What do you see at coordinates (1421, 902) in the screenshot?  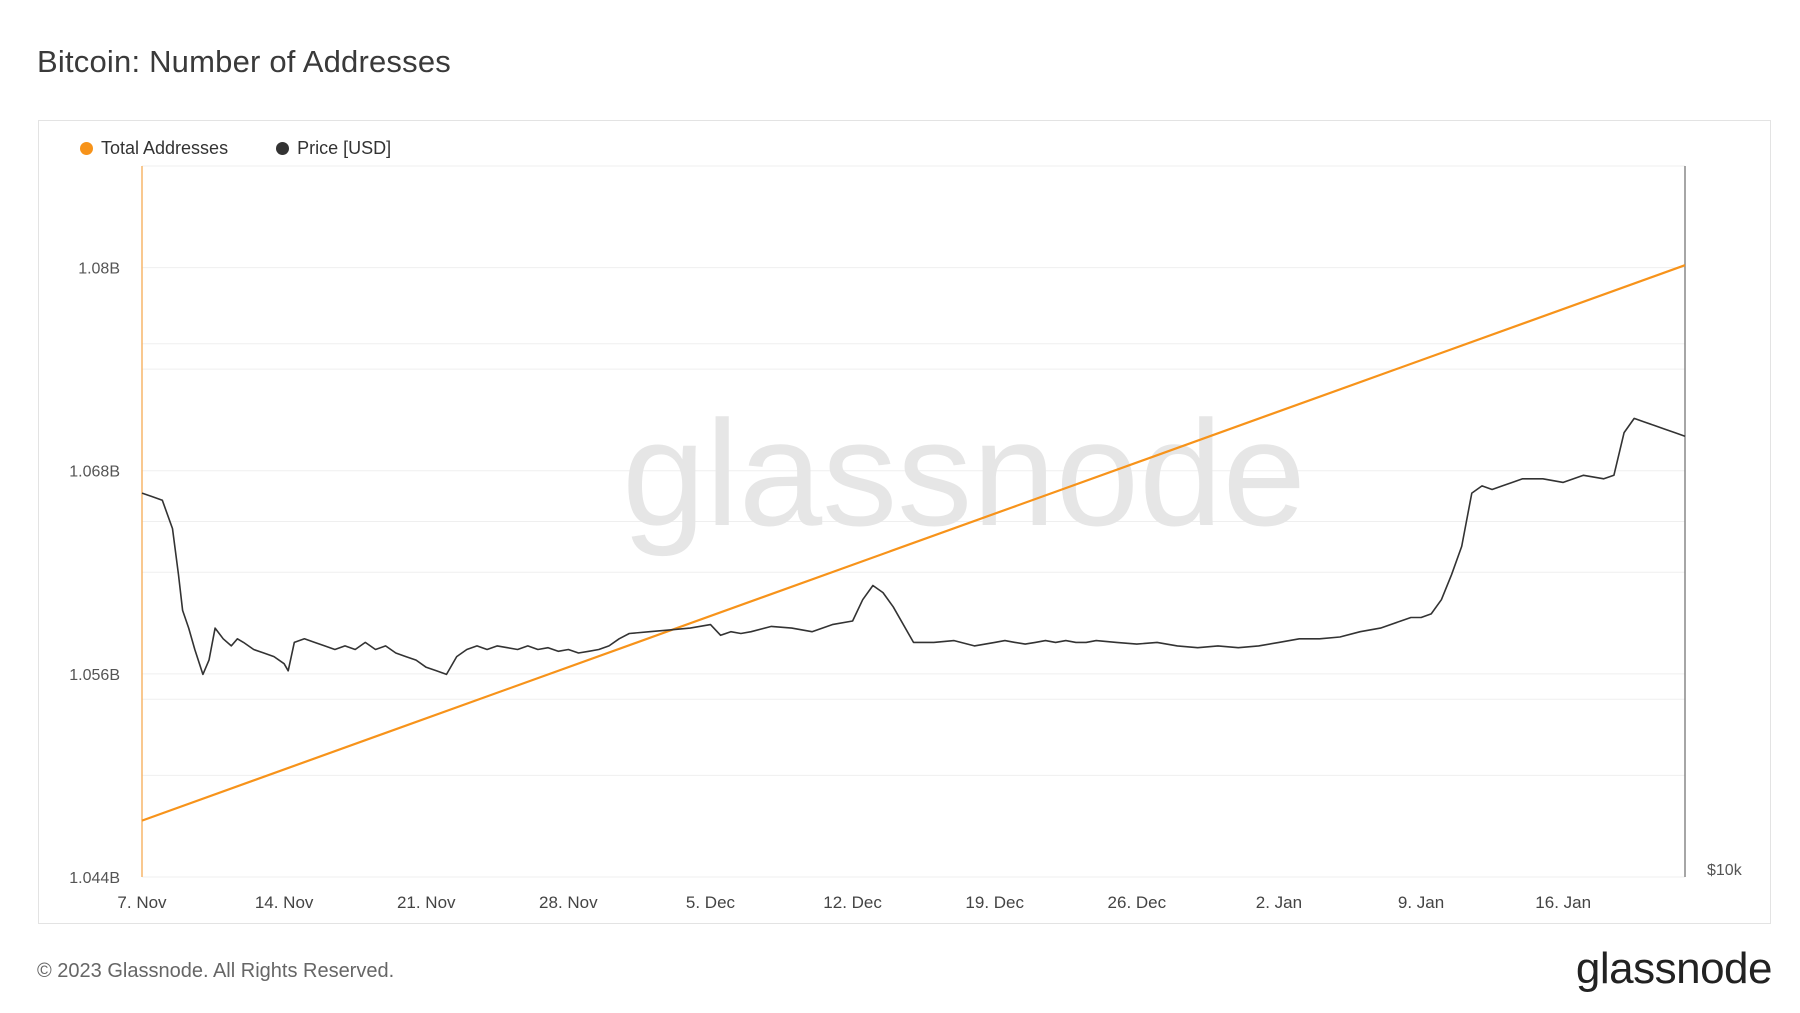 I see `x-tick-label: 9. Jan` at bounding box center [1421, 902].